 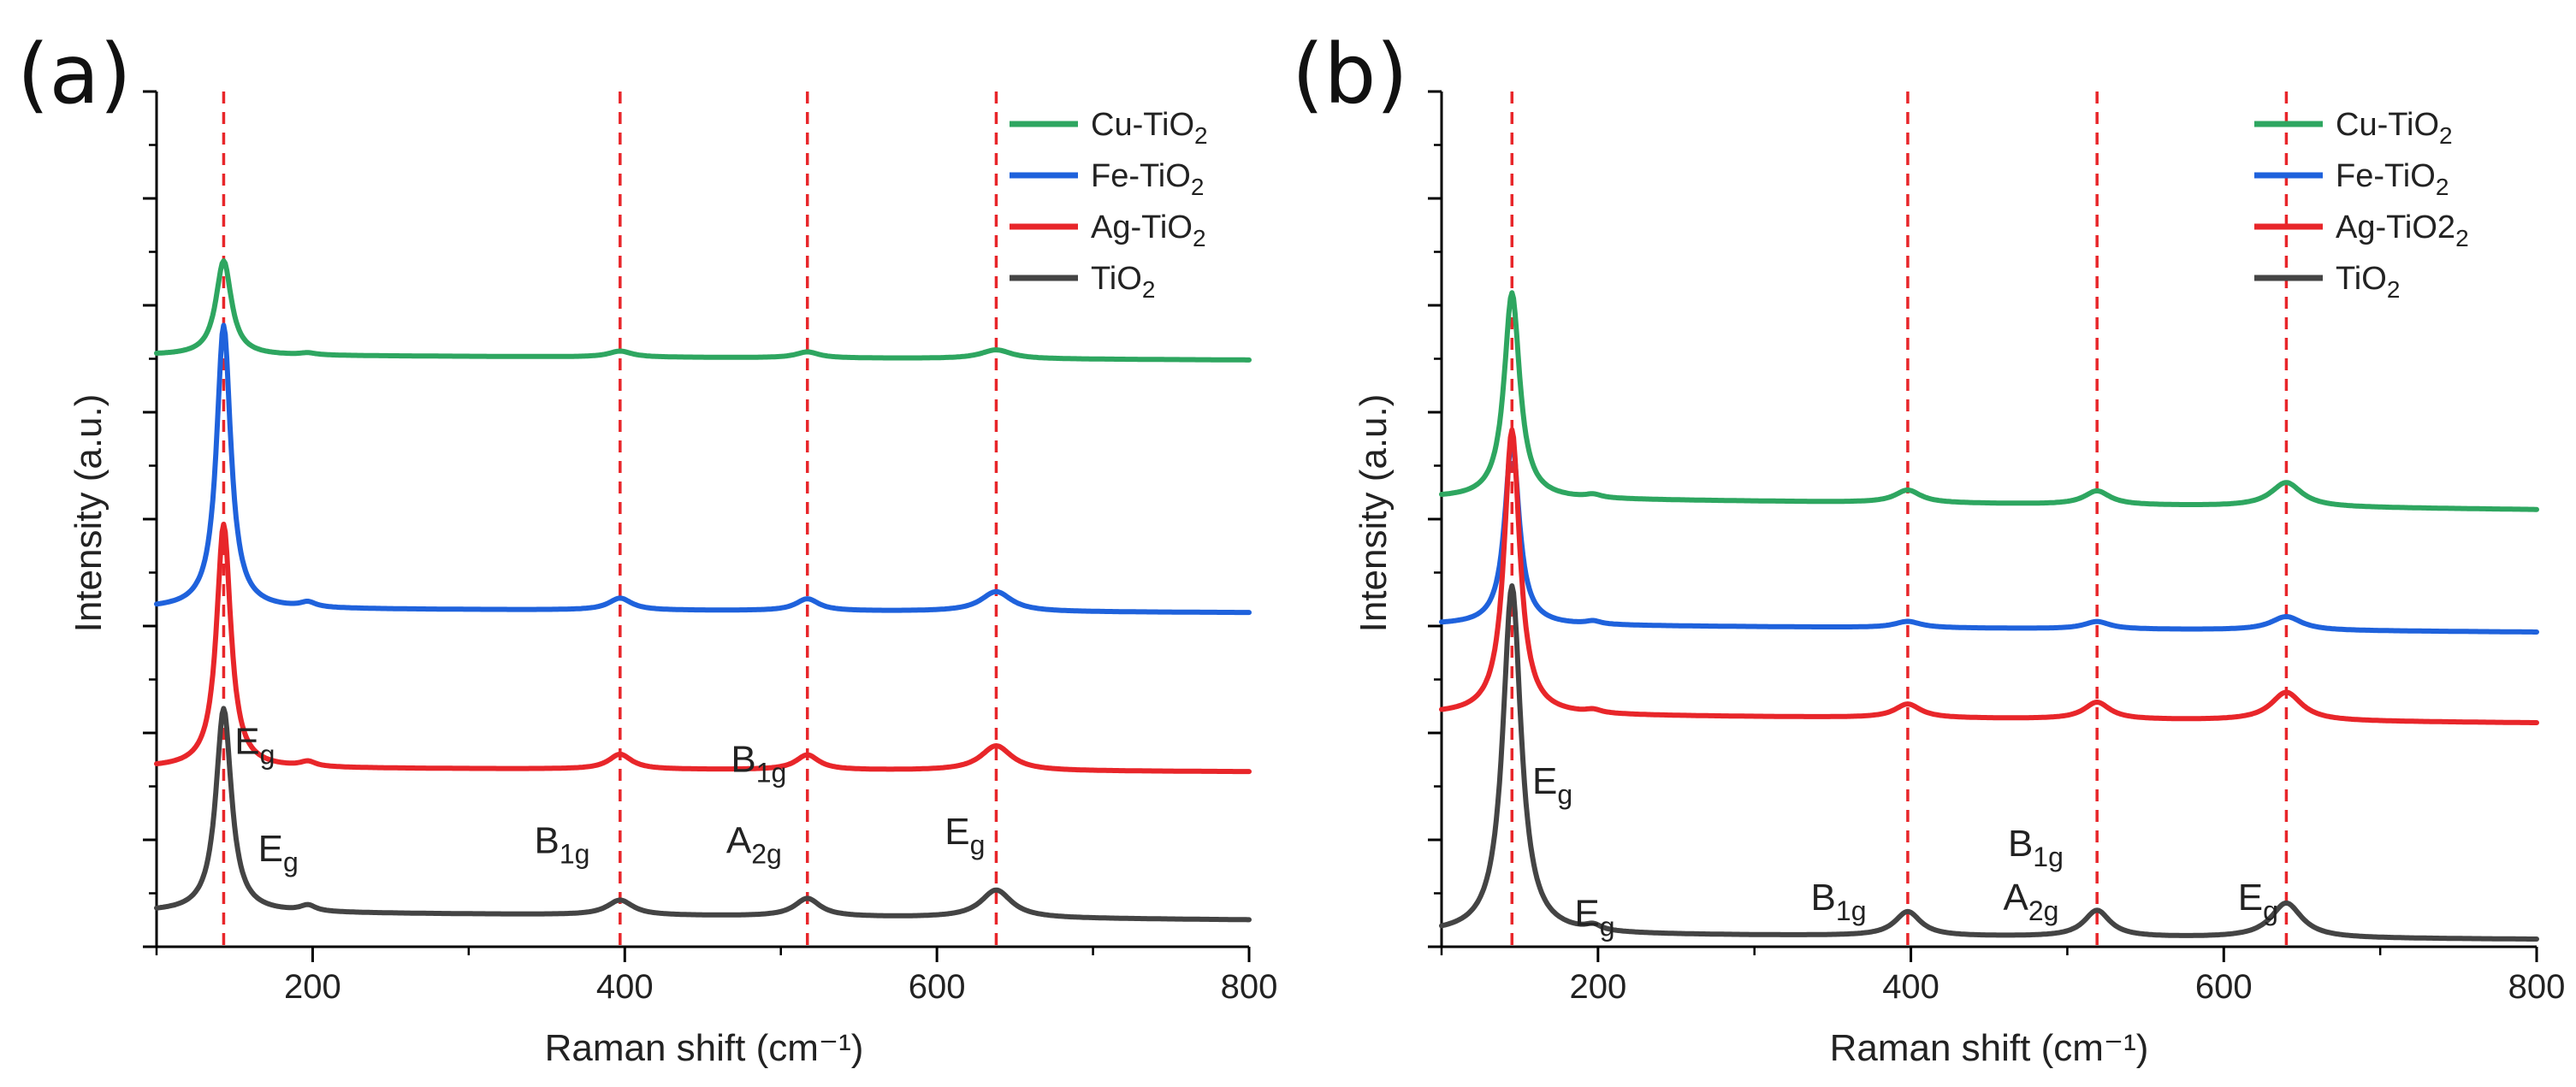 What do you see at coordinates (1148, 230) in the screenshot?
I see `legend-label: Ag-TiO2` at bounding box center [1148, 230].